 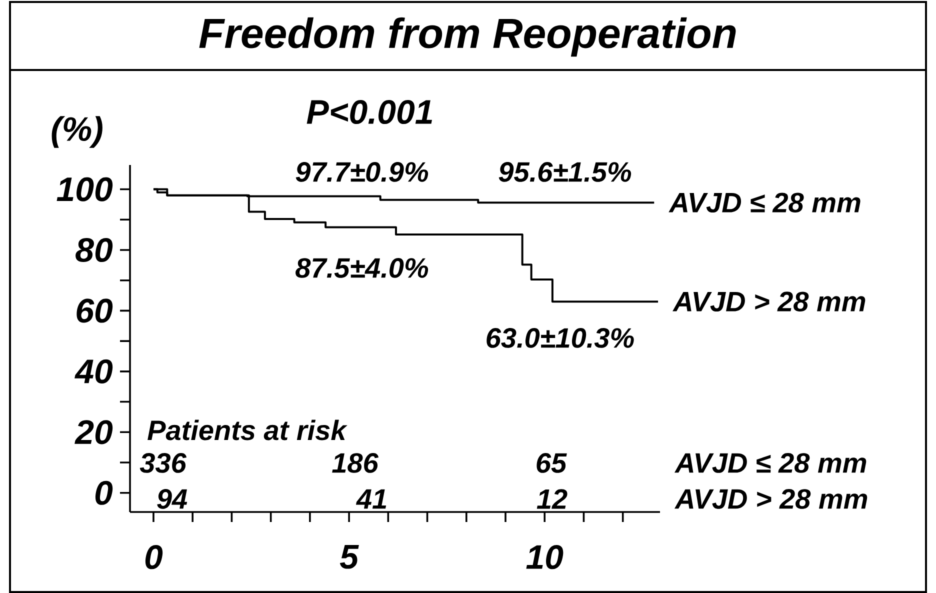 What do you see at coordinates (172, 499) in the screenshot?
I see `annotation: 94` at bounding box center [172, 499].